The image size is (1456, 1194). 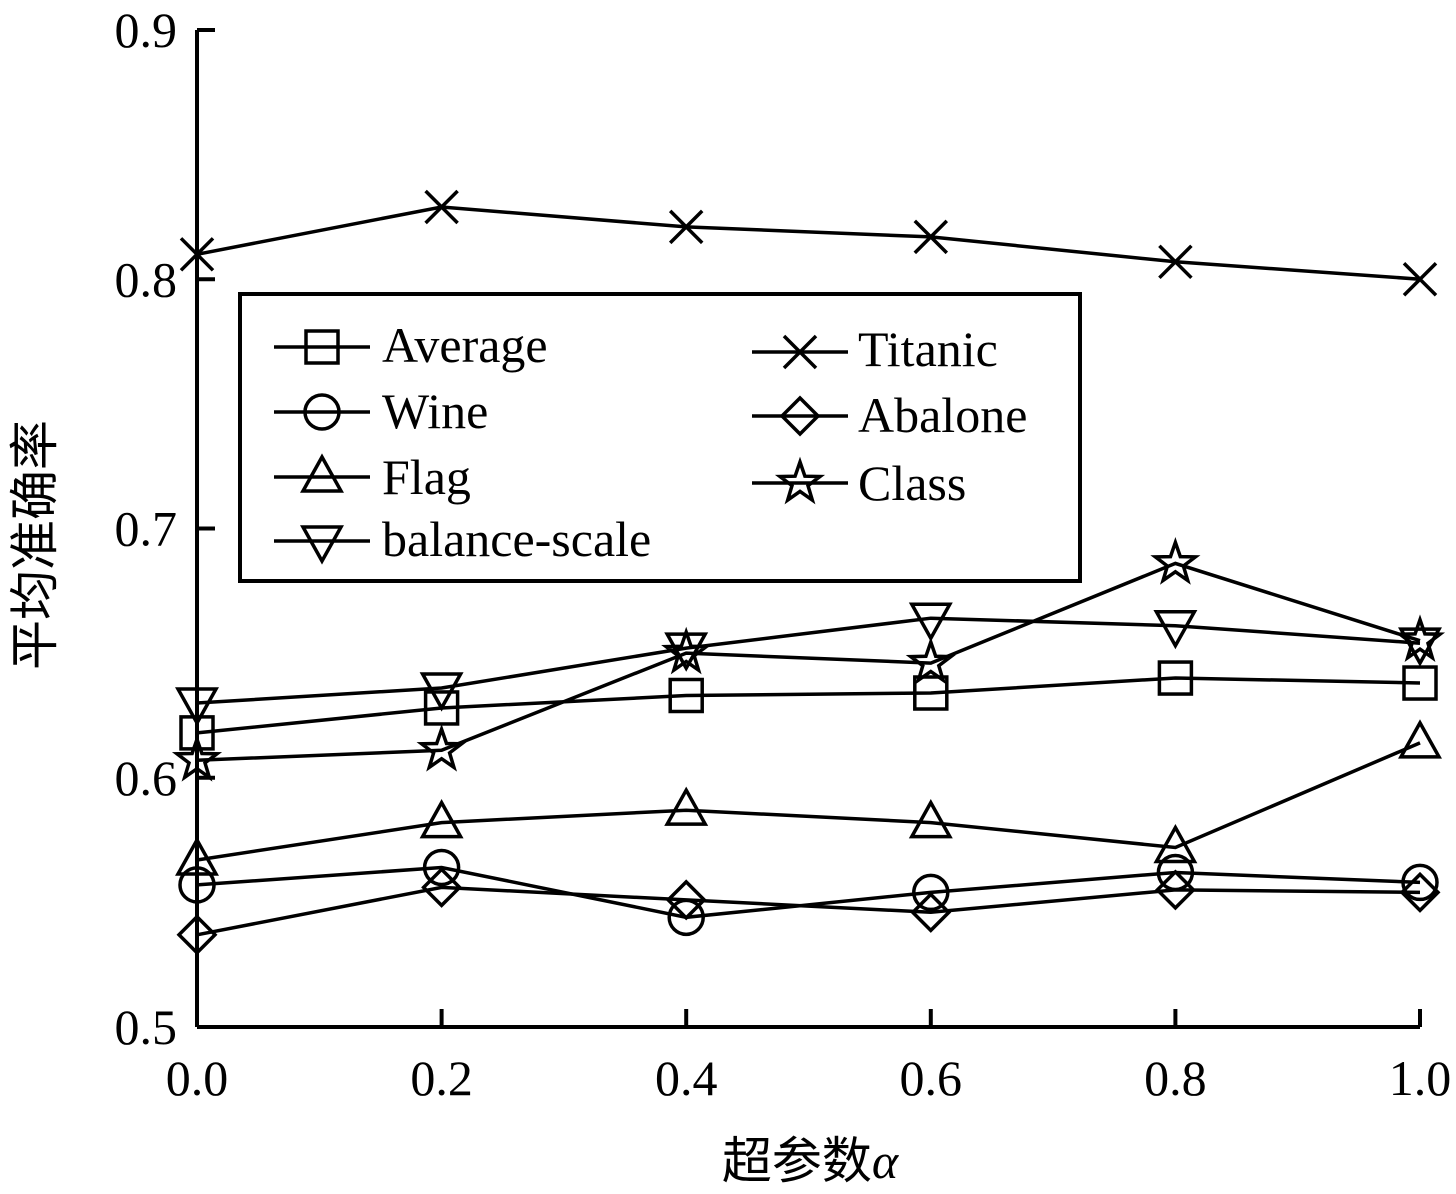 What do you see at coordinates (146, 1027) in the screenshot?
I see `y-tick-label: 0.5` at bounding box center [146, 1027].